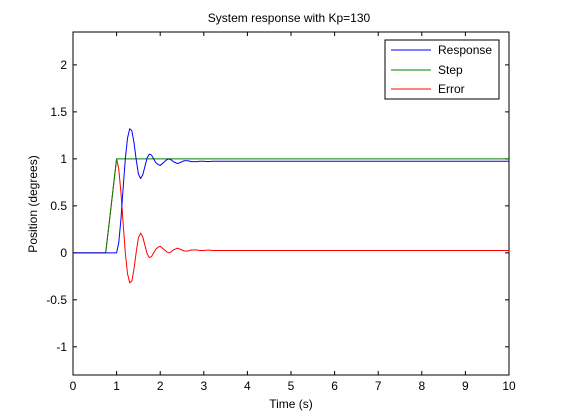 Image resolution: width=561 pixels, height=420 pixels. What do you see at coordinates (73, 386) in the screenshot?
I see `x-tick-label: 0` at bounding box center [73, 386].